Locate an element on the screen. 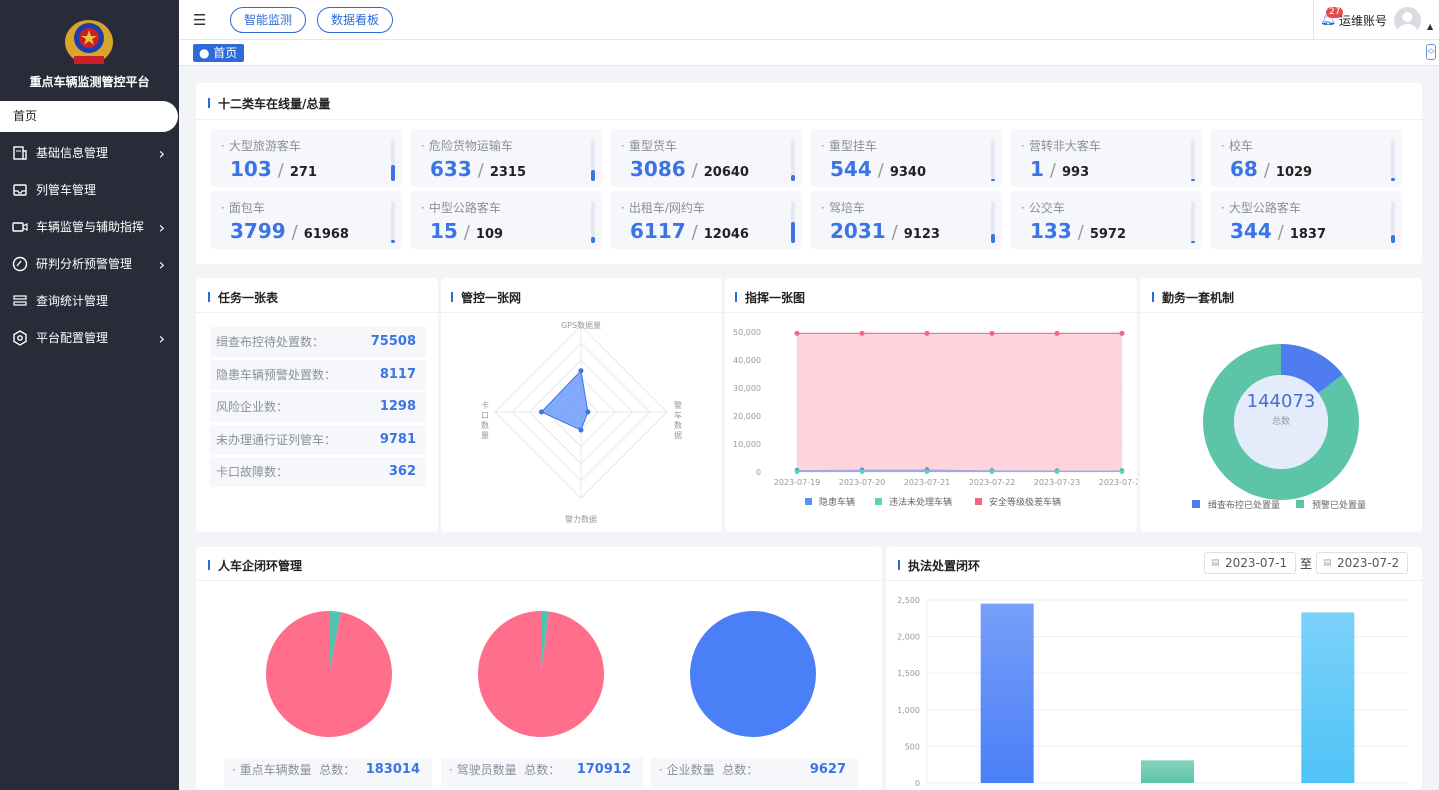  vehicle-type-label: 驾培车 is located at coordinates (843, 207).